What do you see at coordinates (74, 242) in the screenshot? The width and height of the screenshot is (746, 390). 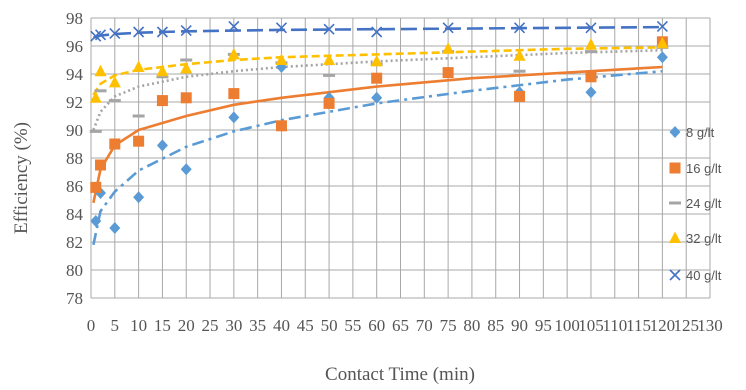 I see `y-tick-label: 82` at bounding box center [74, 242].